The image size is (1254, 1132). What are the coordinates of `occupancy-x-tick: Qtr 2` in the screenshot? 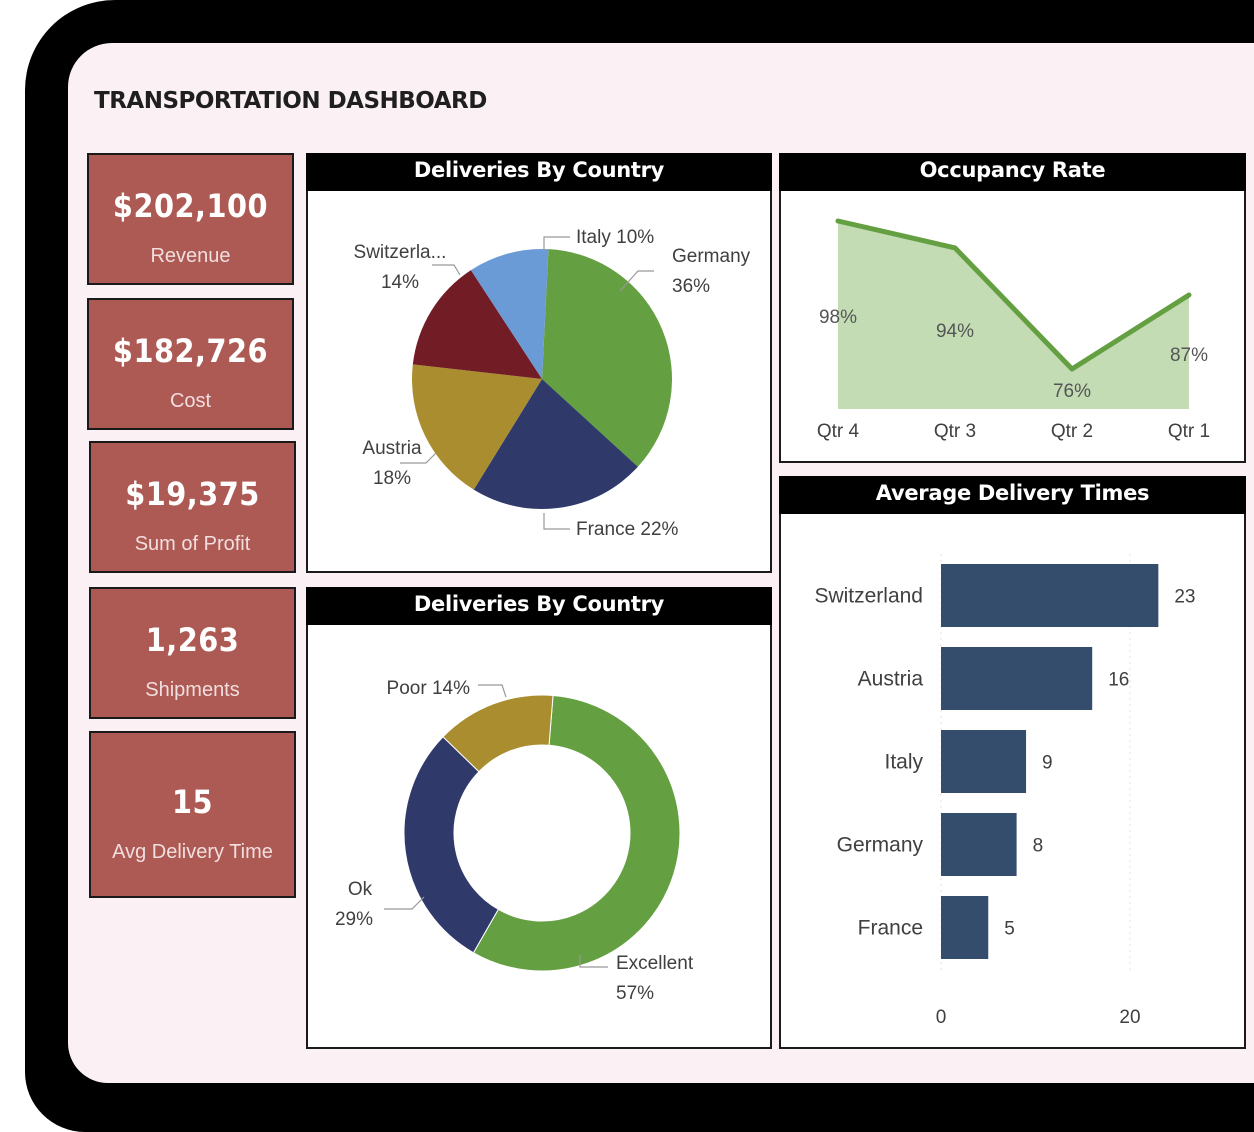 It's located at (1072, 431).